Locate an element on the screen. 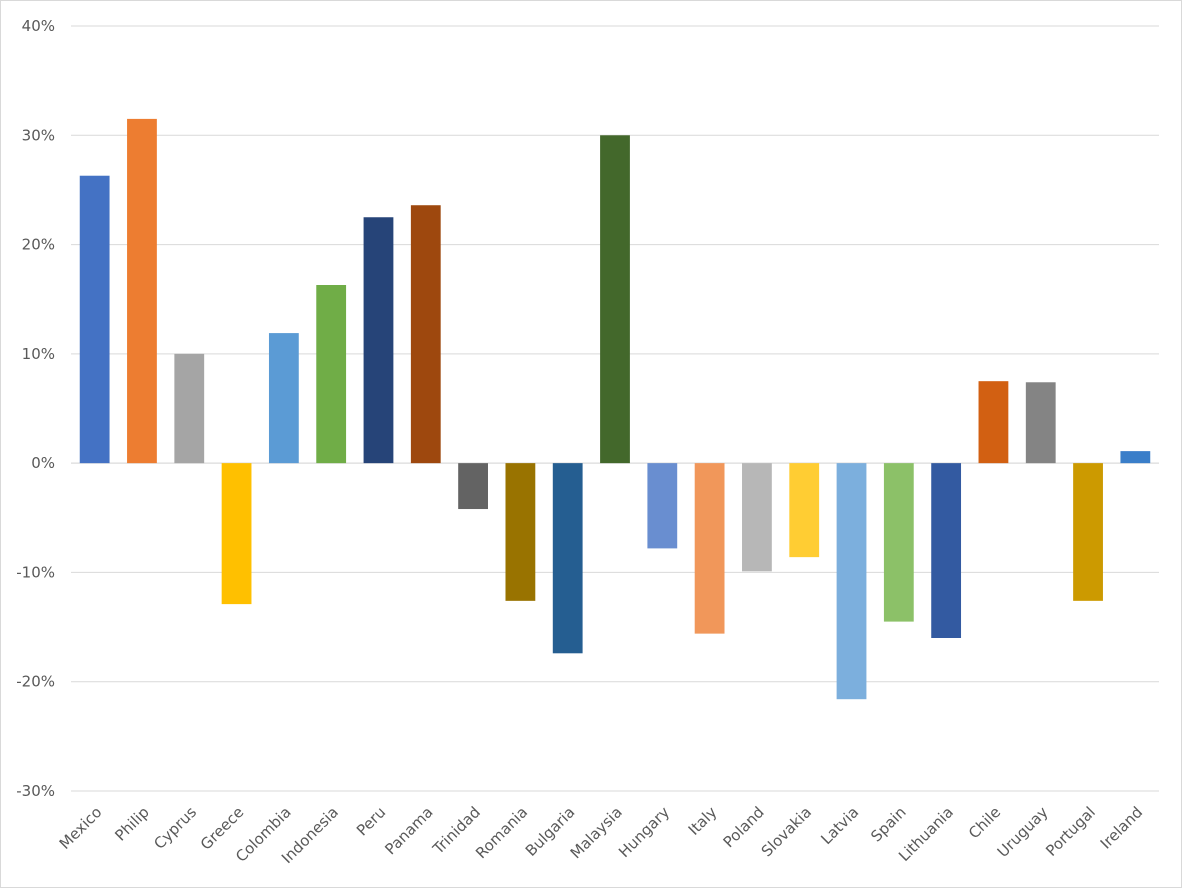  bar-indonesia is located at coordinates (331, 374).